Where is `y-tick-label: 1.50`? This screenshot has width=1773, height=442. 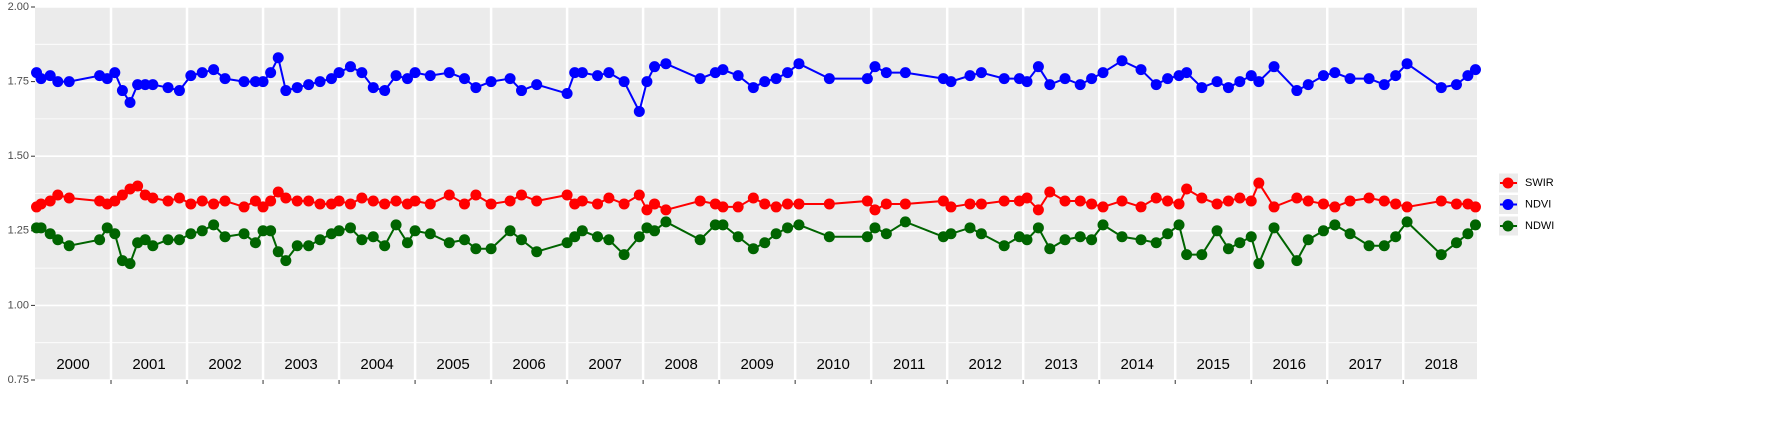
y-tick-label: 1.50 is located at coordinates (18, 156).